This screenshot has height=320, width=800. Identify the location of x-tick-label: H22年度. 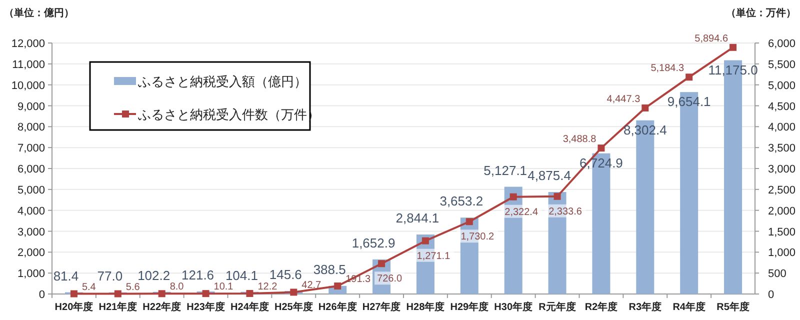
(162, 307).